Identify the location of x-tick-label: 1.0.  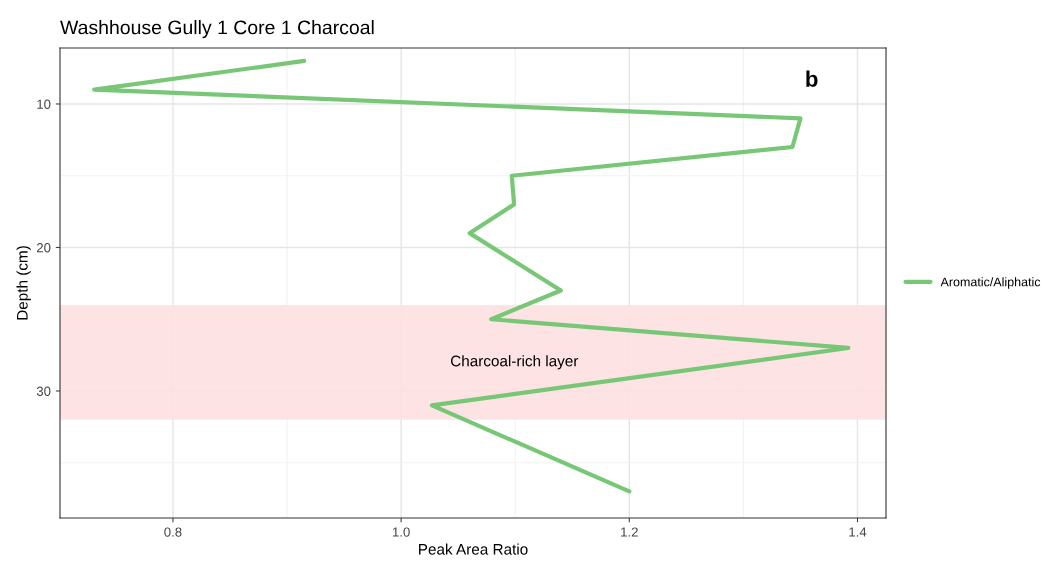
(401, 532).